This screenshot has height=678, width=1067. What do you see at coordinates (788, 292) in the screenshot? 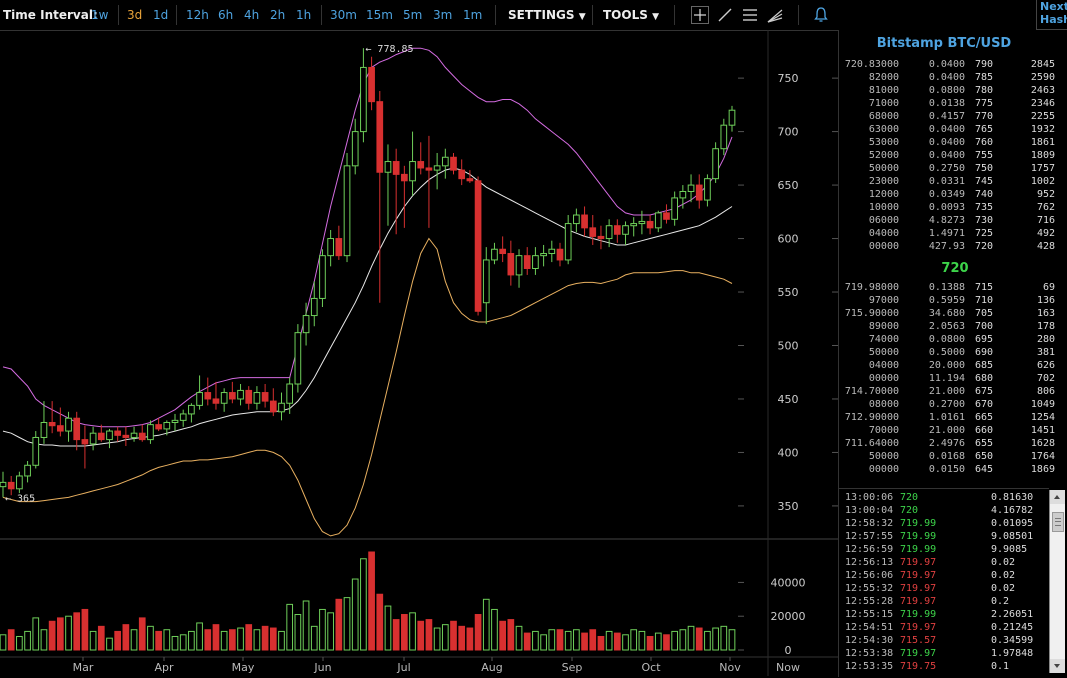
I see `y-tick-label: 550` at bounding box center [788, 292].